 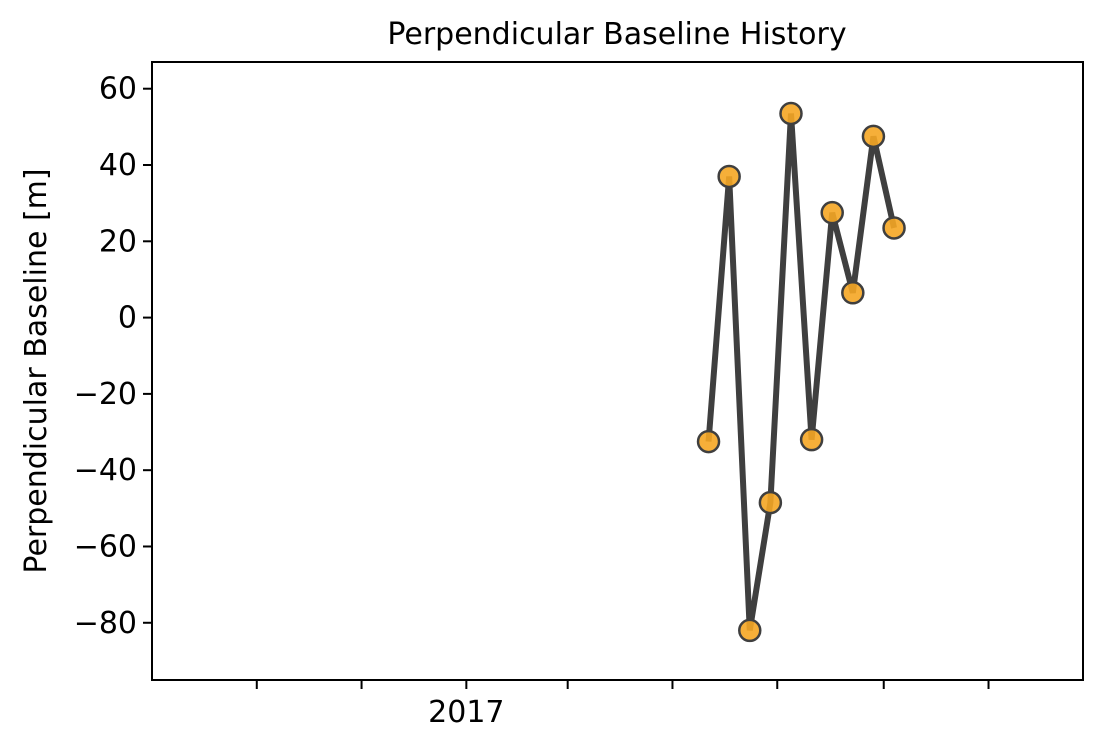 I want to click on y-tick-label: 20, so click(x=118, y=241).